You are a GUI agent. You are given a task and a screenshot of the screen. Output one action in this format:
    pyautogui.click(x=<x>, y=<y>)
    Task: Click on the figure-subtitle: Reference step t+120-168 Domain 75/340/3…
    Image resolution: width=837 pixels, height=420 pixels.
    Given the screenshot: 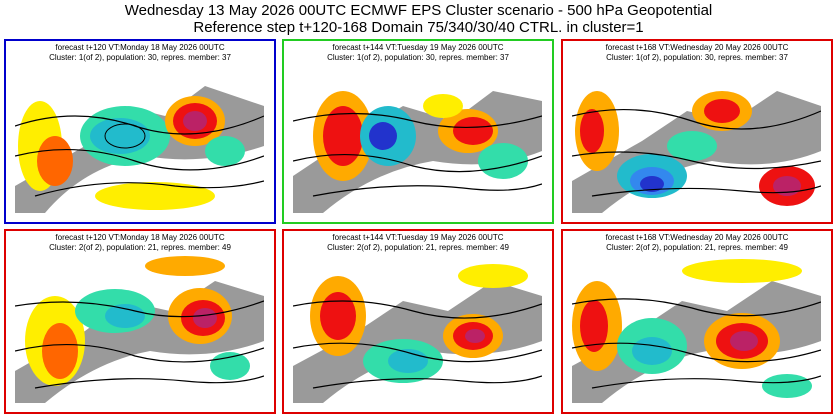 What is the action you would take?
    pyautogui.click(x=418, y=27)
    